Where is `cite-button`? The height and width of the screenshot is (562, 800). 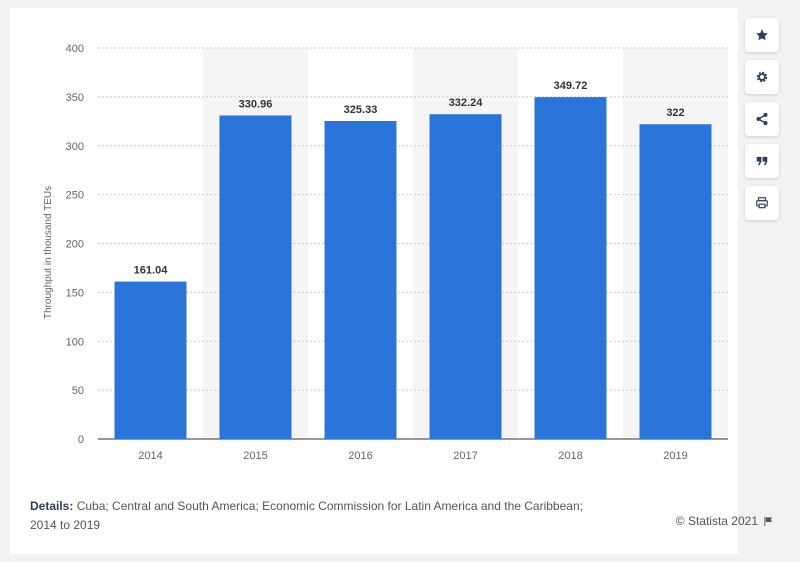 cite-button is located at coordinates (762, 161).